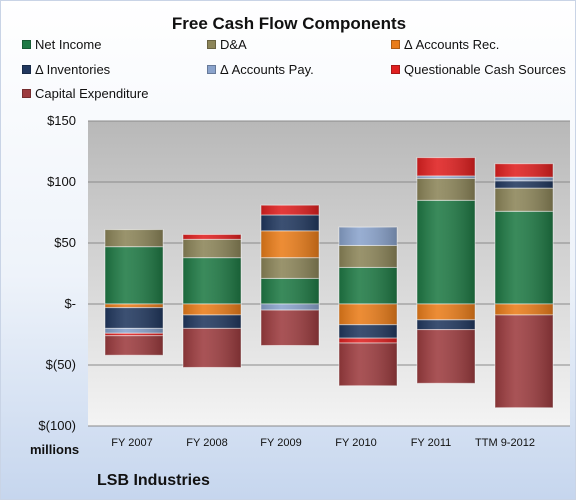  Describe the element at coordinates (431, 443) in the screenshot. I see `x-tick-label: FY 2011` at that location.